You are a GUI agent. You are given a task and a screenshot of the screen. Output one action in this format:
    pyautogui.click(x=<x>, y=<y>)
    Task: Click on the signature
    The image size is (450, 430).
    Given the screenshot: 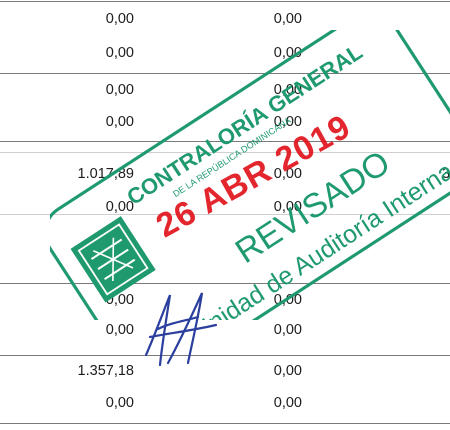 What is the action you would take?
    pyautogui.click(x=181, y=329)
    